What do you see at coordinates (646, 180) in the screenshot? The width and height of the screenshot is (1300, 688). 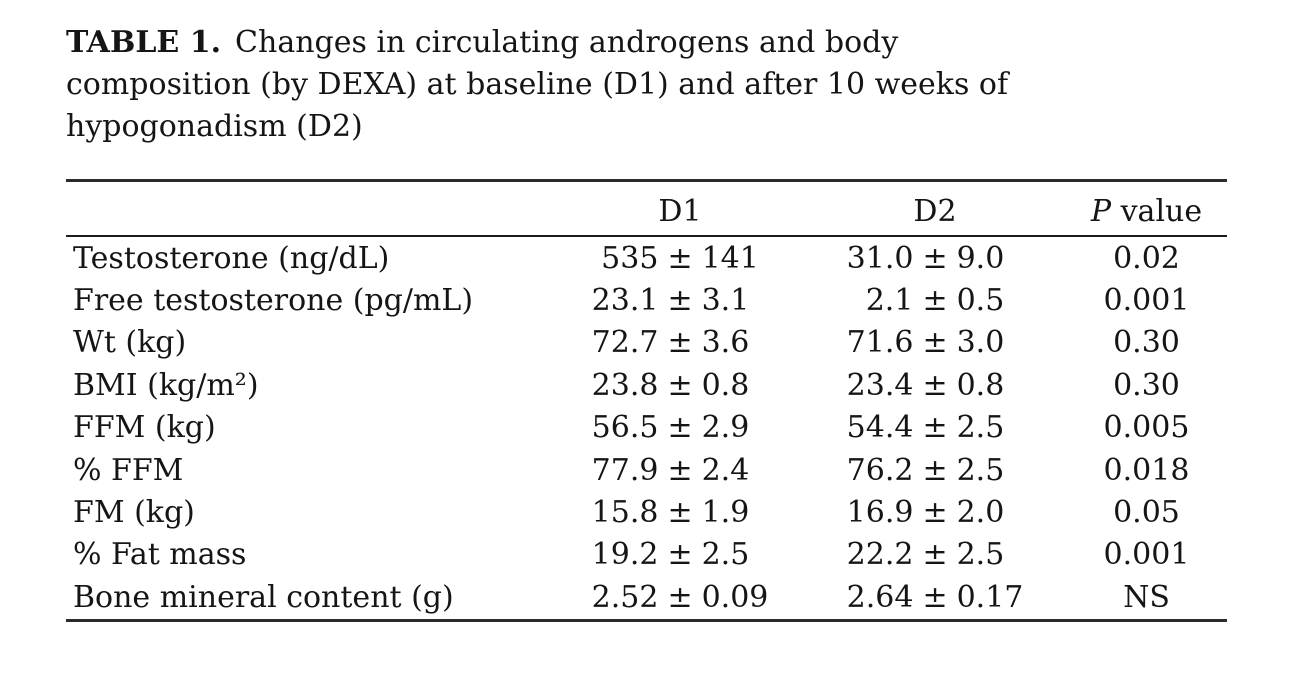 I see `table-top-rule` at bounding box center [646, 180].